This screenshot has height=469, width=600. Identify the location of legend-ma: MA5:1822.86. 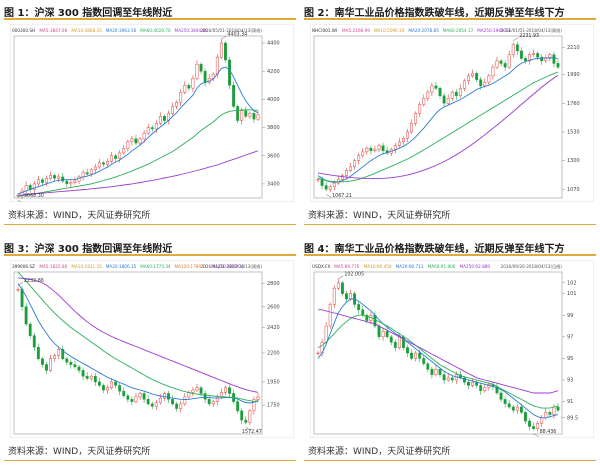
(53, 266).